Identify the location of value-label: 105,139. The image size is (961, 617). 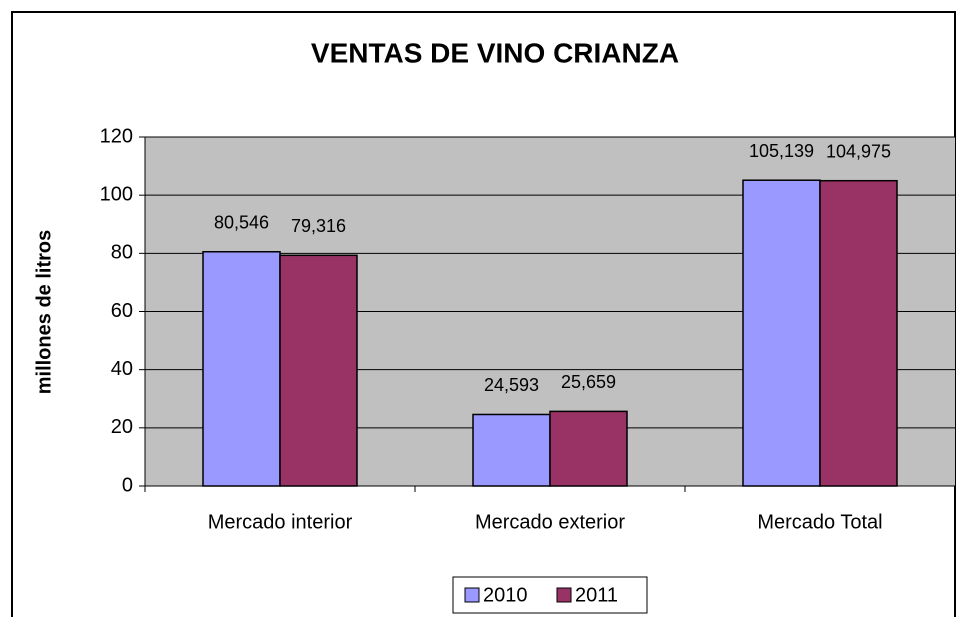
(781, 151).